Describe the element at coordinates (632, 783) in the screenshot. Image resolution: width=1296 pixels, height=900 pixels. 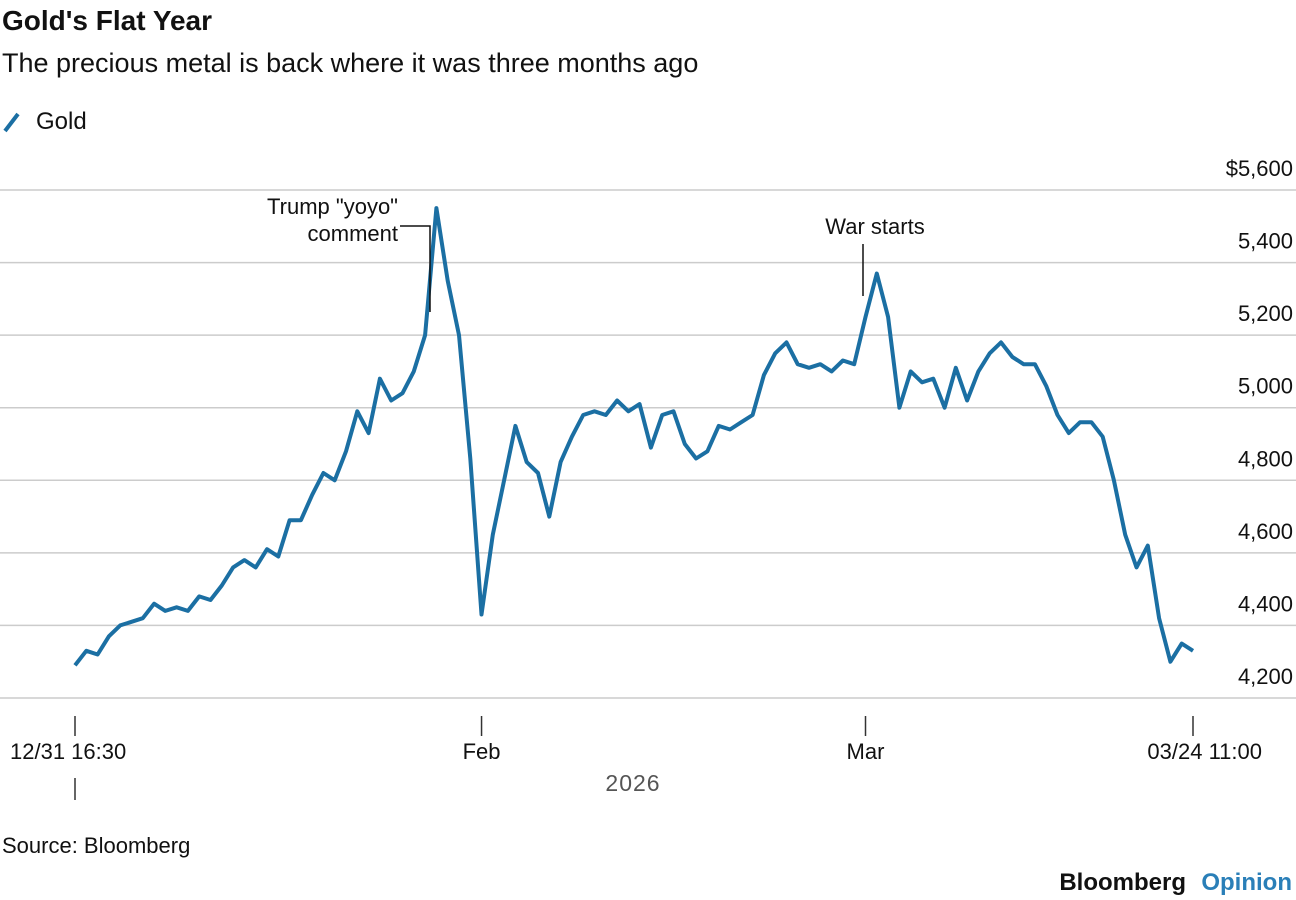
I see `year-label: 2026` at that location.